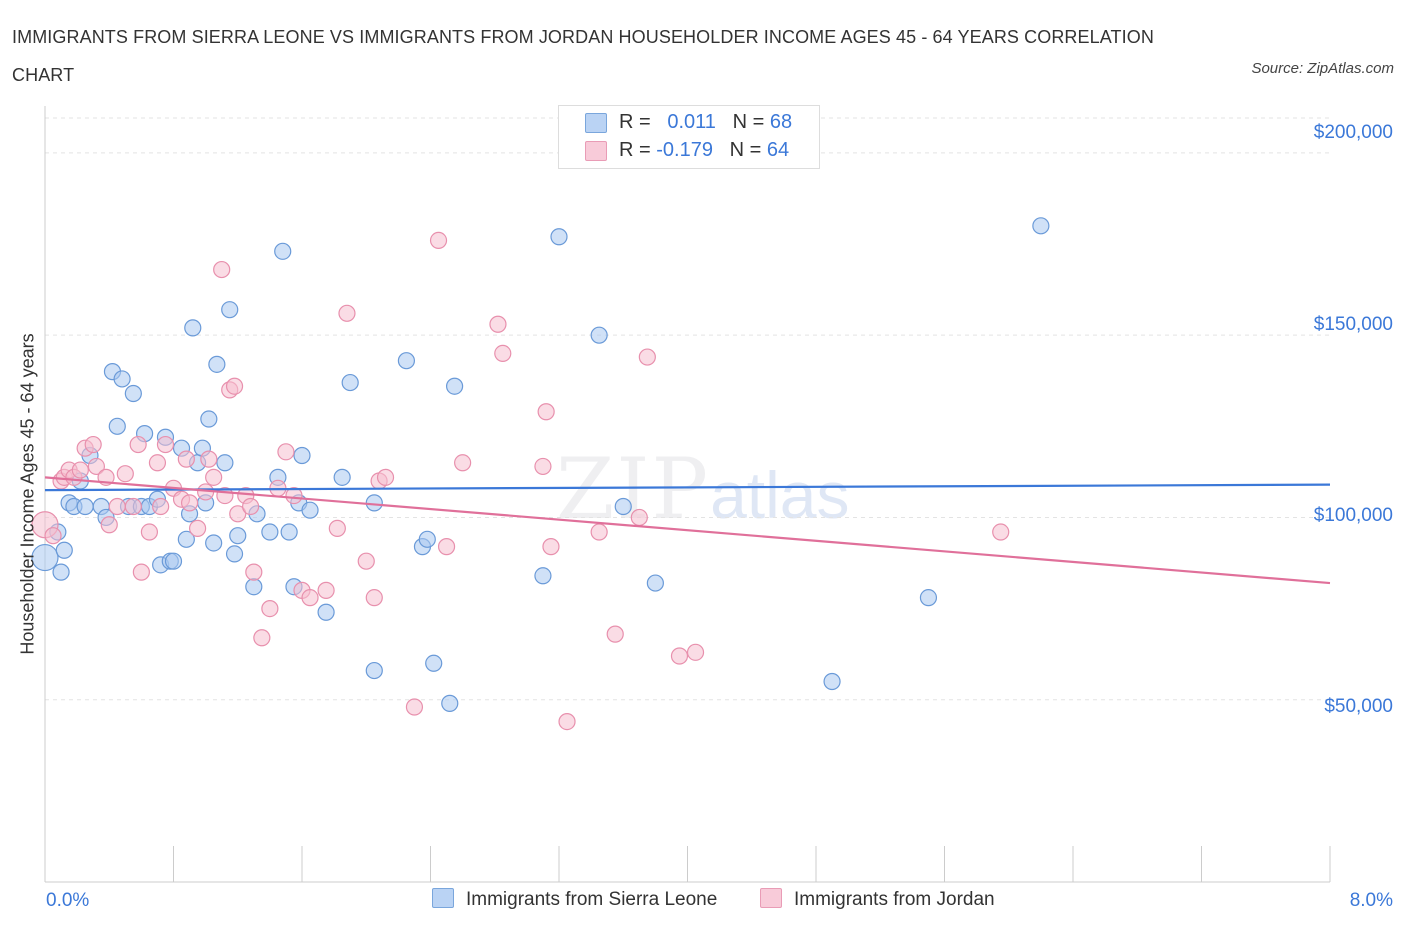 Image resolution: width=1406 pixels, height=930 pixels. What do you see at coordinates (1322, 68) in the screenshot?
I see `source-label: Source: ZipAtlas.com` at bounding box center [1322, 68].